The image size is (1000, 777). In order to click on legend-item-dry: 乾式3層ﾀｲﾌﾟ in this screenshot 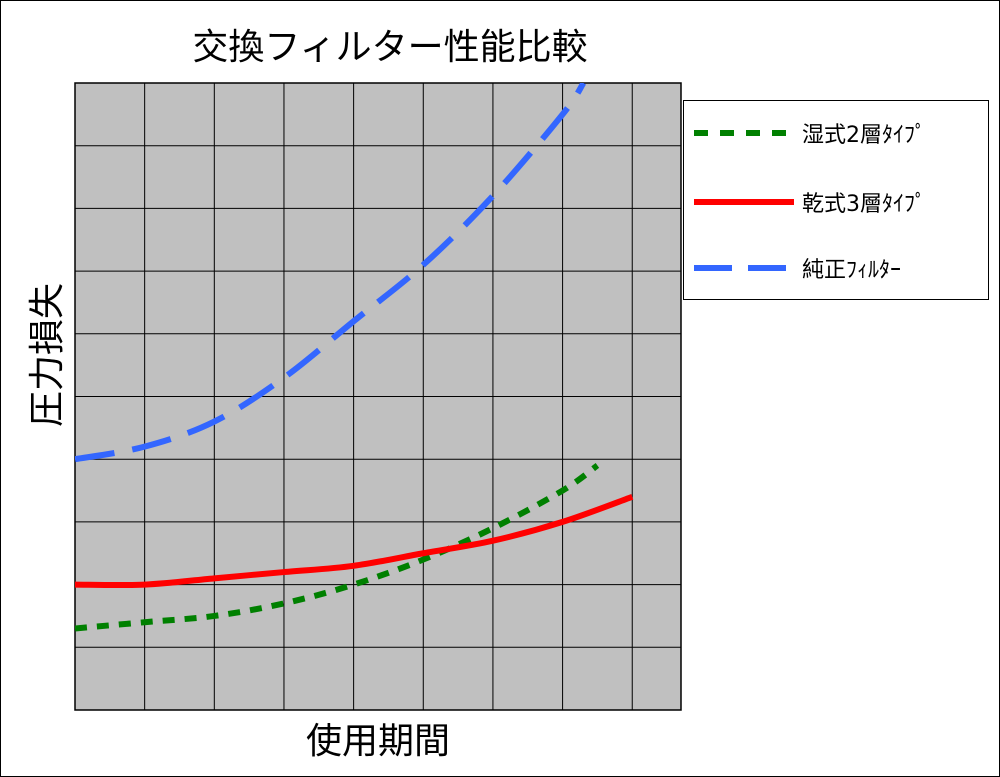, I will do `click(839, 202)`.